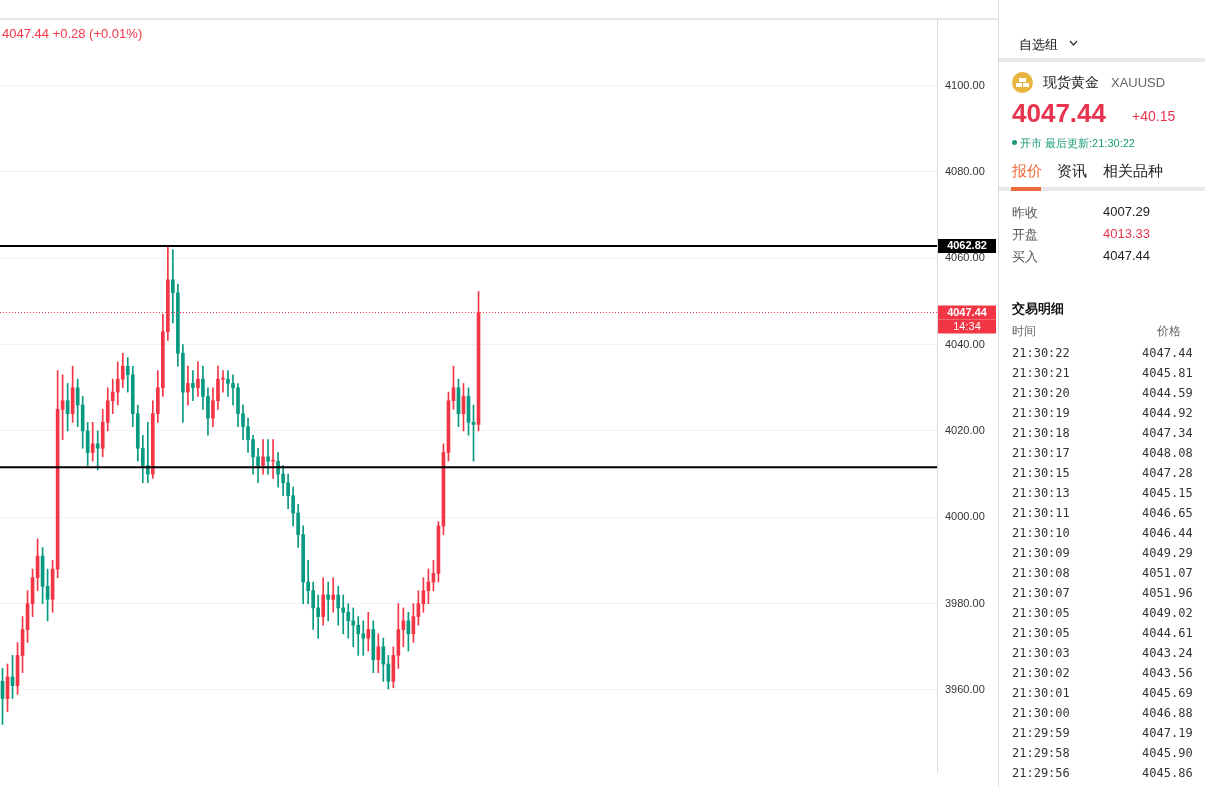  Describe the element at coordinates (1102, 713) in the screenshot. I see `text: 21:30:00 4046.88` at that location.